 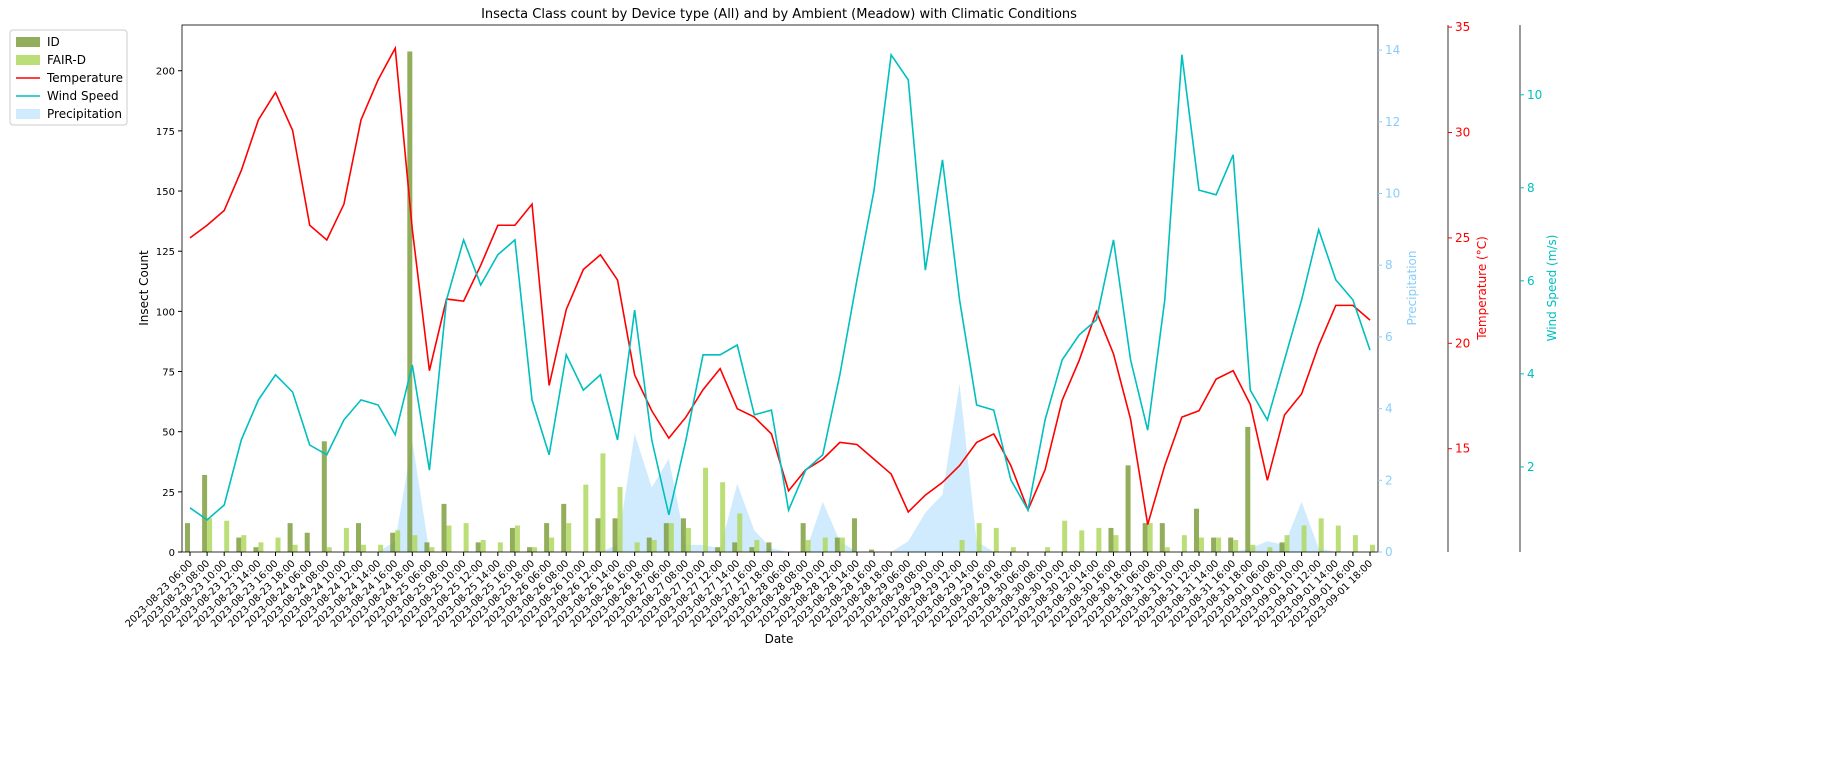 What do you see at coordinates (1531, 467) in the screenshot?
I see `y4-tick-label: 2` at bounding box center [1531, 467].